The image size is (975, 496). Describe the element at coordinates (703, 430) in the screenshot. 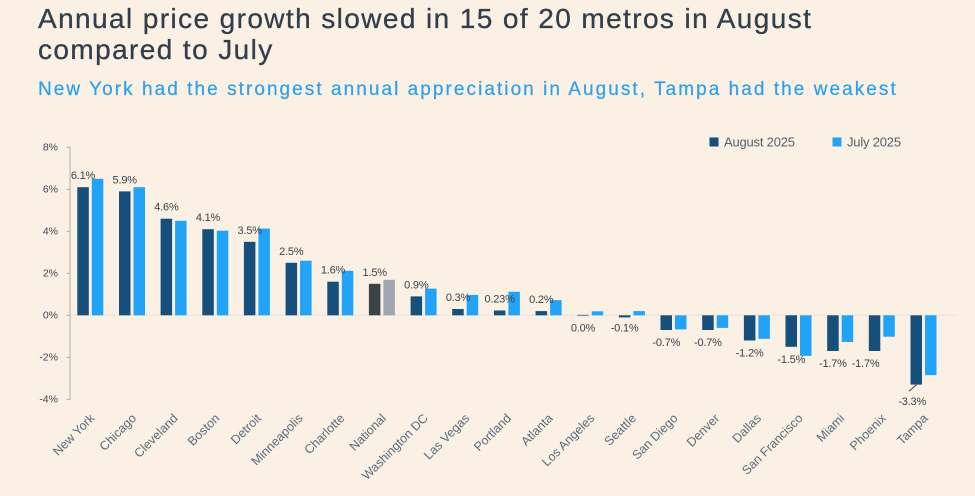

I see `svg-text: Denver` at that location.